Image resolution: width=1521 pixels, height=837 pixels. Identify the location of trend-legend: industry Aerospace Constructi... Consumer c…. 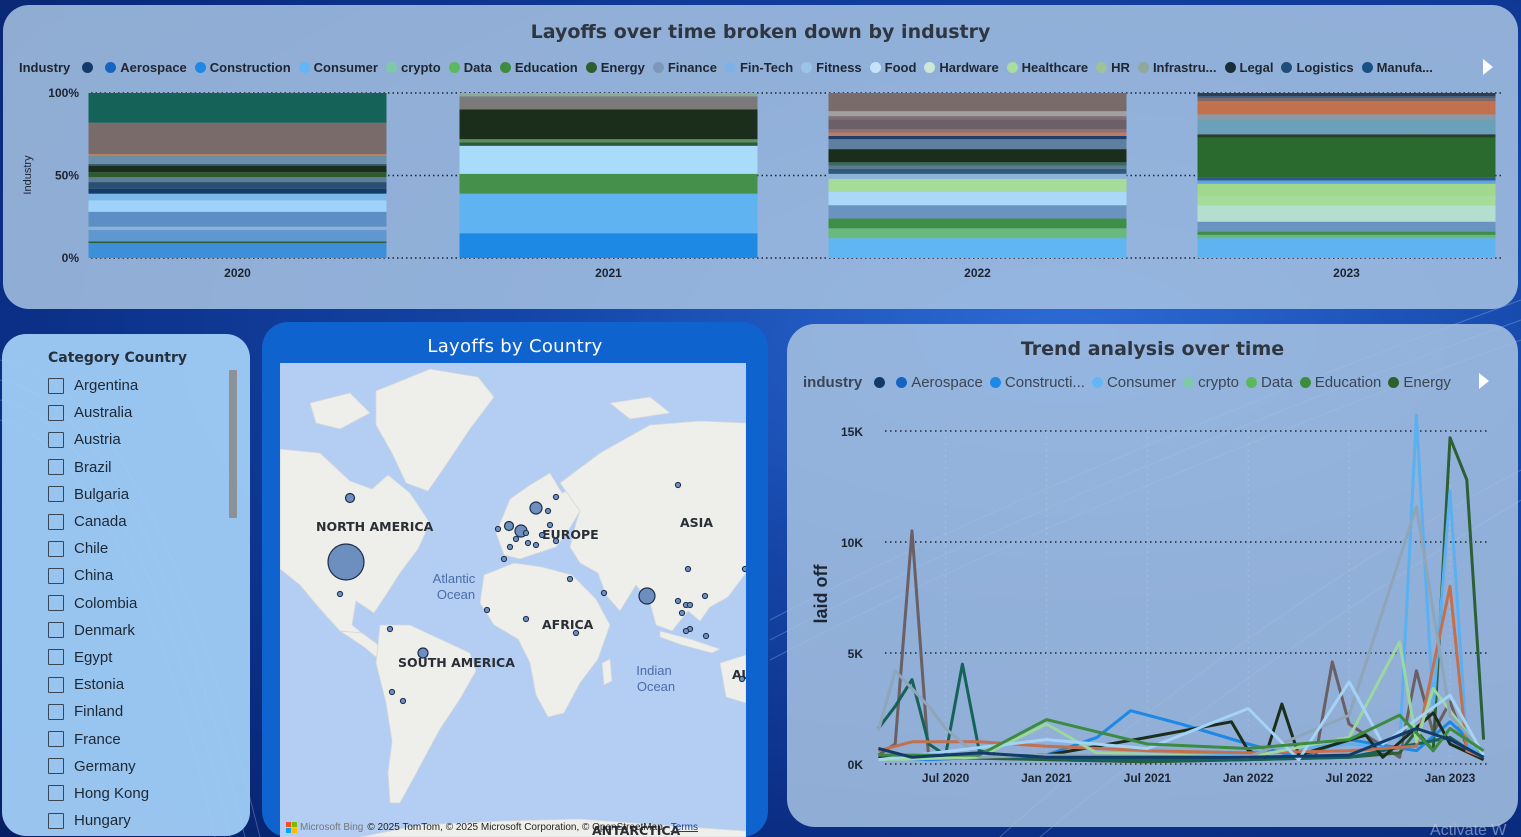
(1138, 382).